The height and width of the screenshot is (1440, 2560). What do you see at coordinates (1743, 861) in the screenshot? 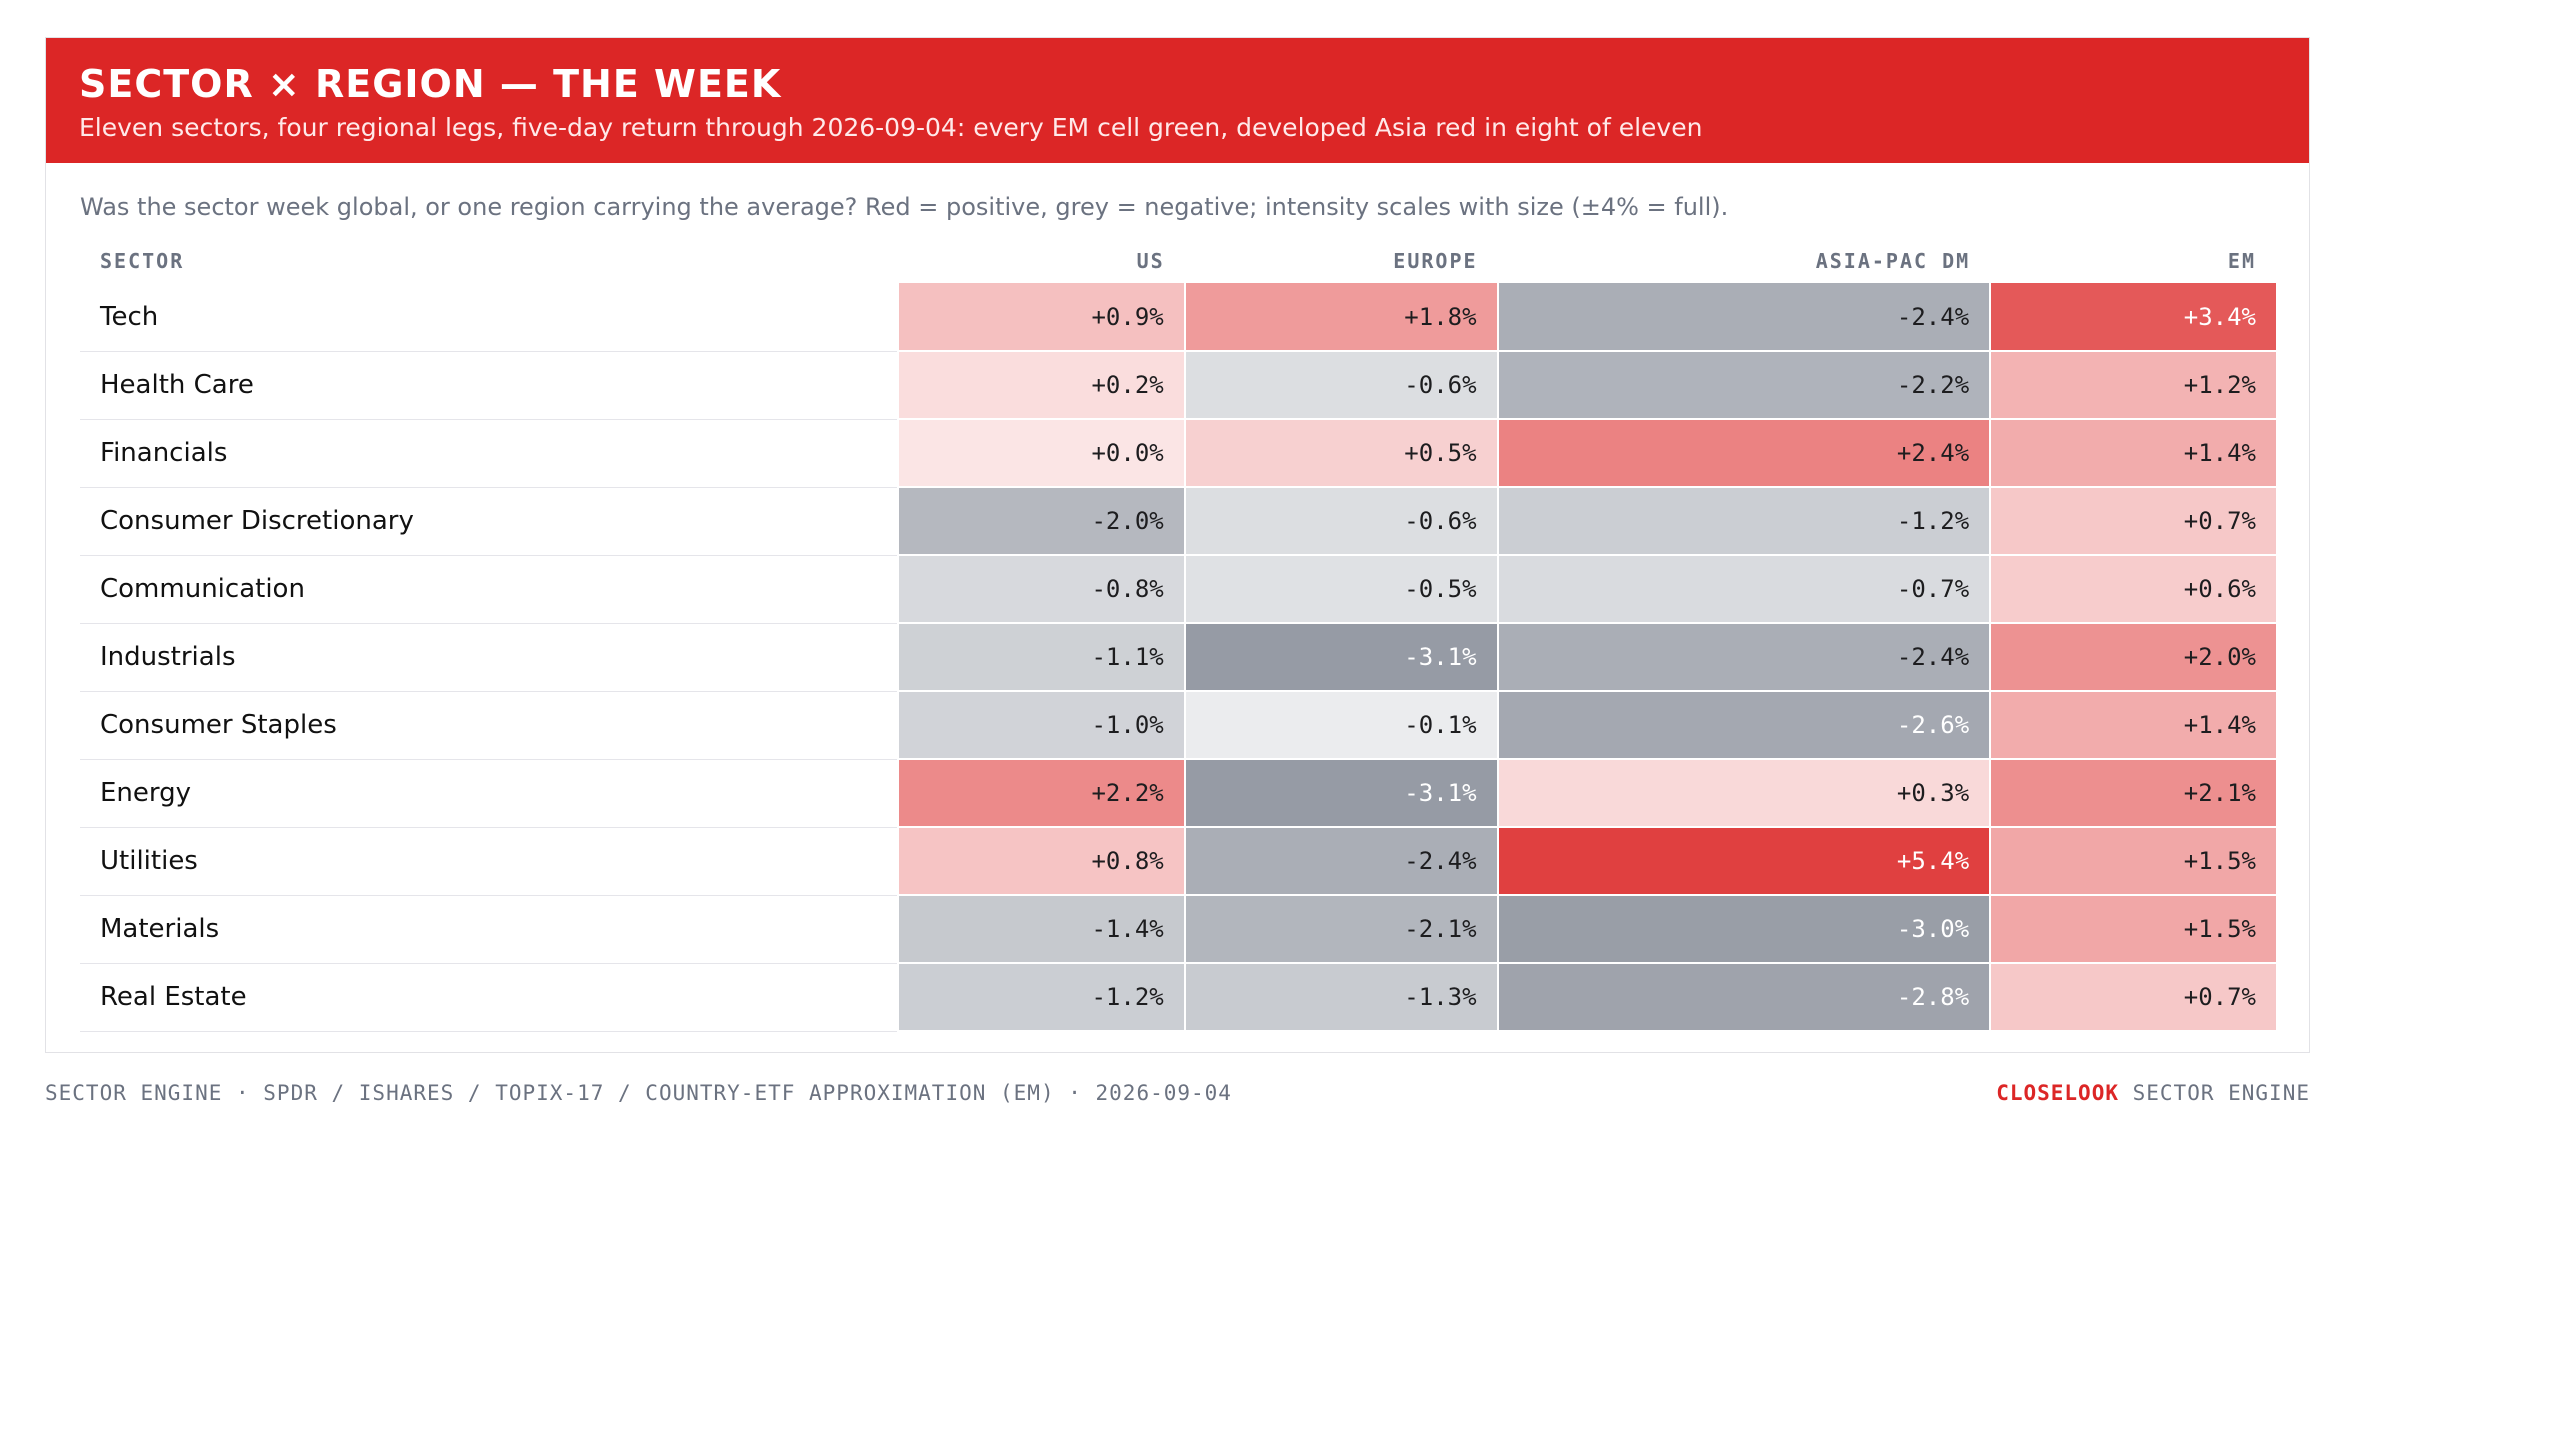
I see `heat-cell-asia-pac-dm: +5.4%` at bounding box center [1743, 861].